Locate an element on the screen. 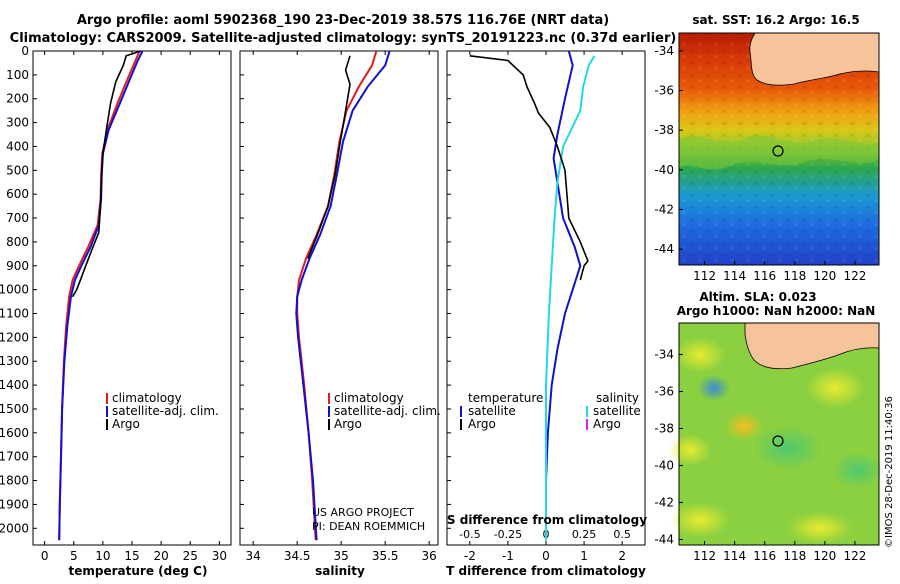 Image resolution: width=900 pixels, height=584 pixels. legend-t-satellite: satellite is located at coordinates (492, 411).